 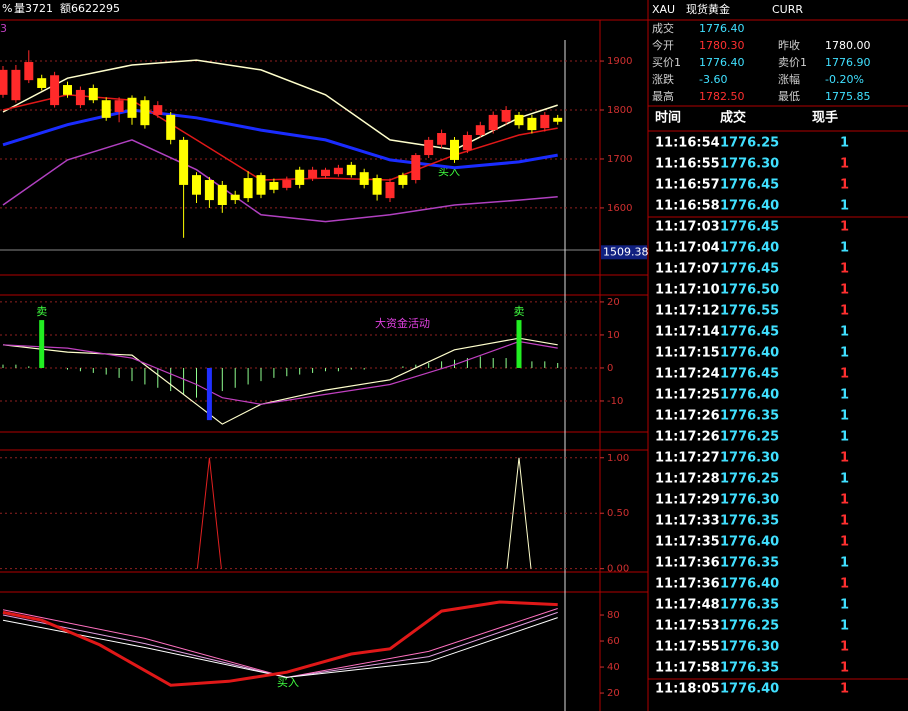 I want to click on y-tick-label: -10, so click(x=615, y=401).